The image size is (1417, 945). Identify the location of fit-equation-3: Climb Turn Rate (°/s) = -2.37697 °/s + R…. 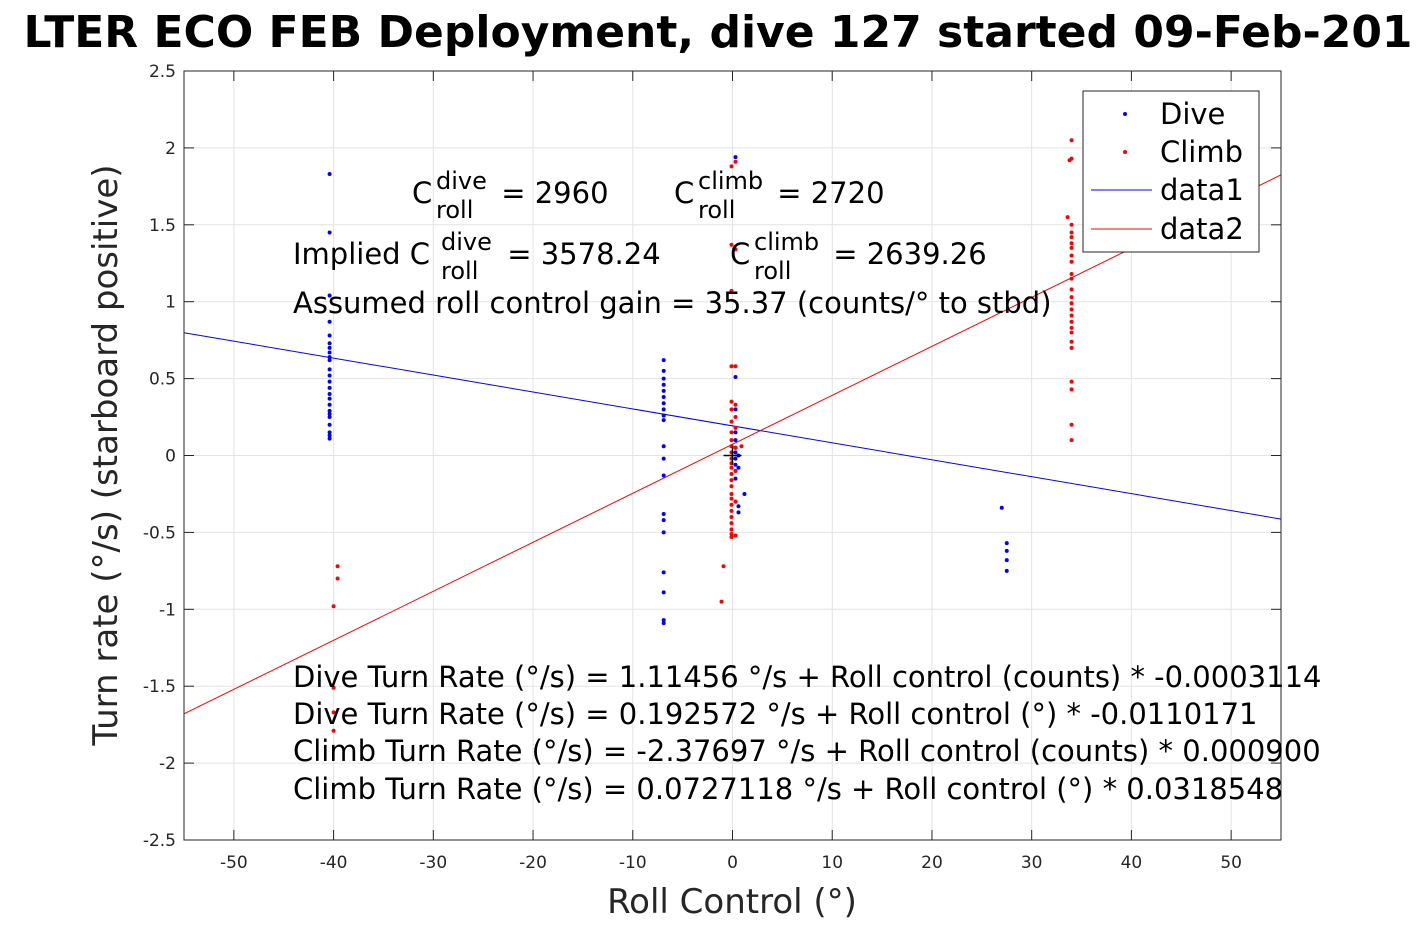
(807, 751).